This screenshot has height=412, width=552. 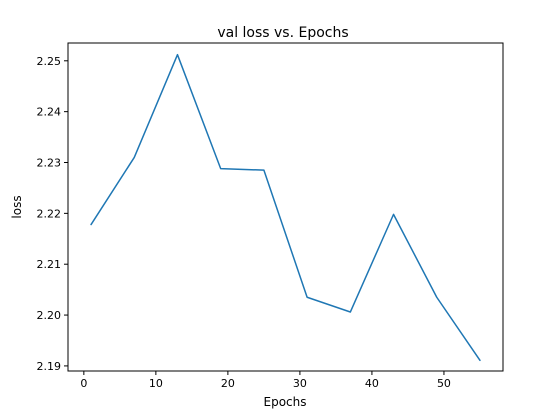 I want to click on y-tick-label: 2.19, so click(x=49, y=366).